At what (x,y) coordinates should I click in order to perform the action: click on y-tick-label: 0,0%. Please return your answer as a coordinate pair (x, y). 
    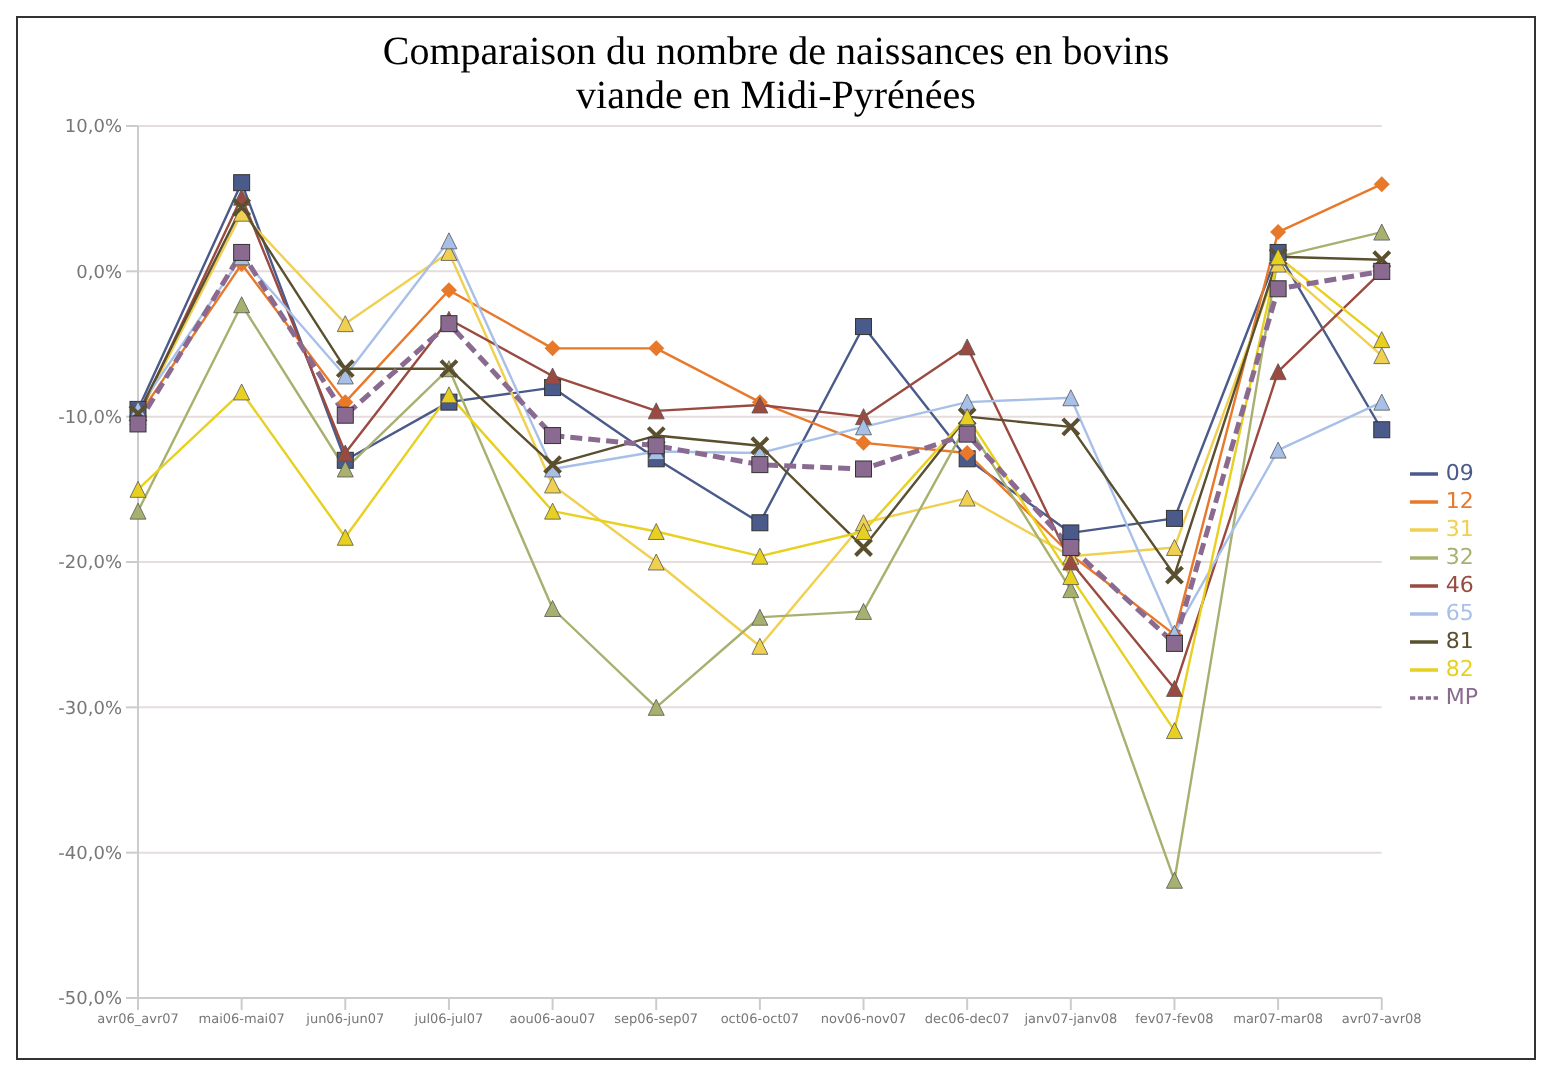
    Looking at the image, I should click on (99, 273).